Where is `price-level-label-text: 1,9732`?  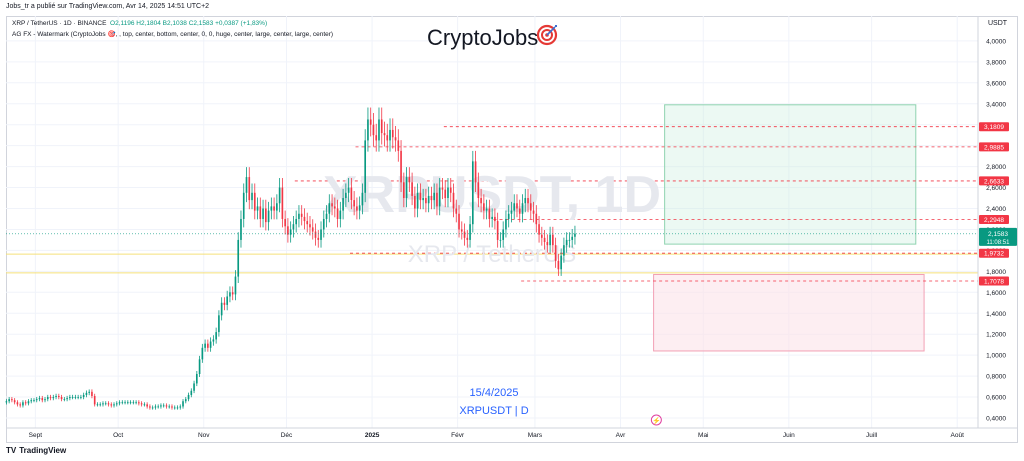
price-level-label-text: 1,9732 is located at coordinates (994, 254).